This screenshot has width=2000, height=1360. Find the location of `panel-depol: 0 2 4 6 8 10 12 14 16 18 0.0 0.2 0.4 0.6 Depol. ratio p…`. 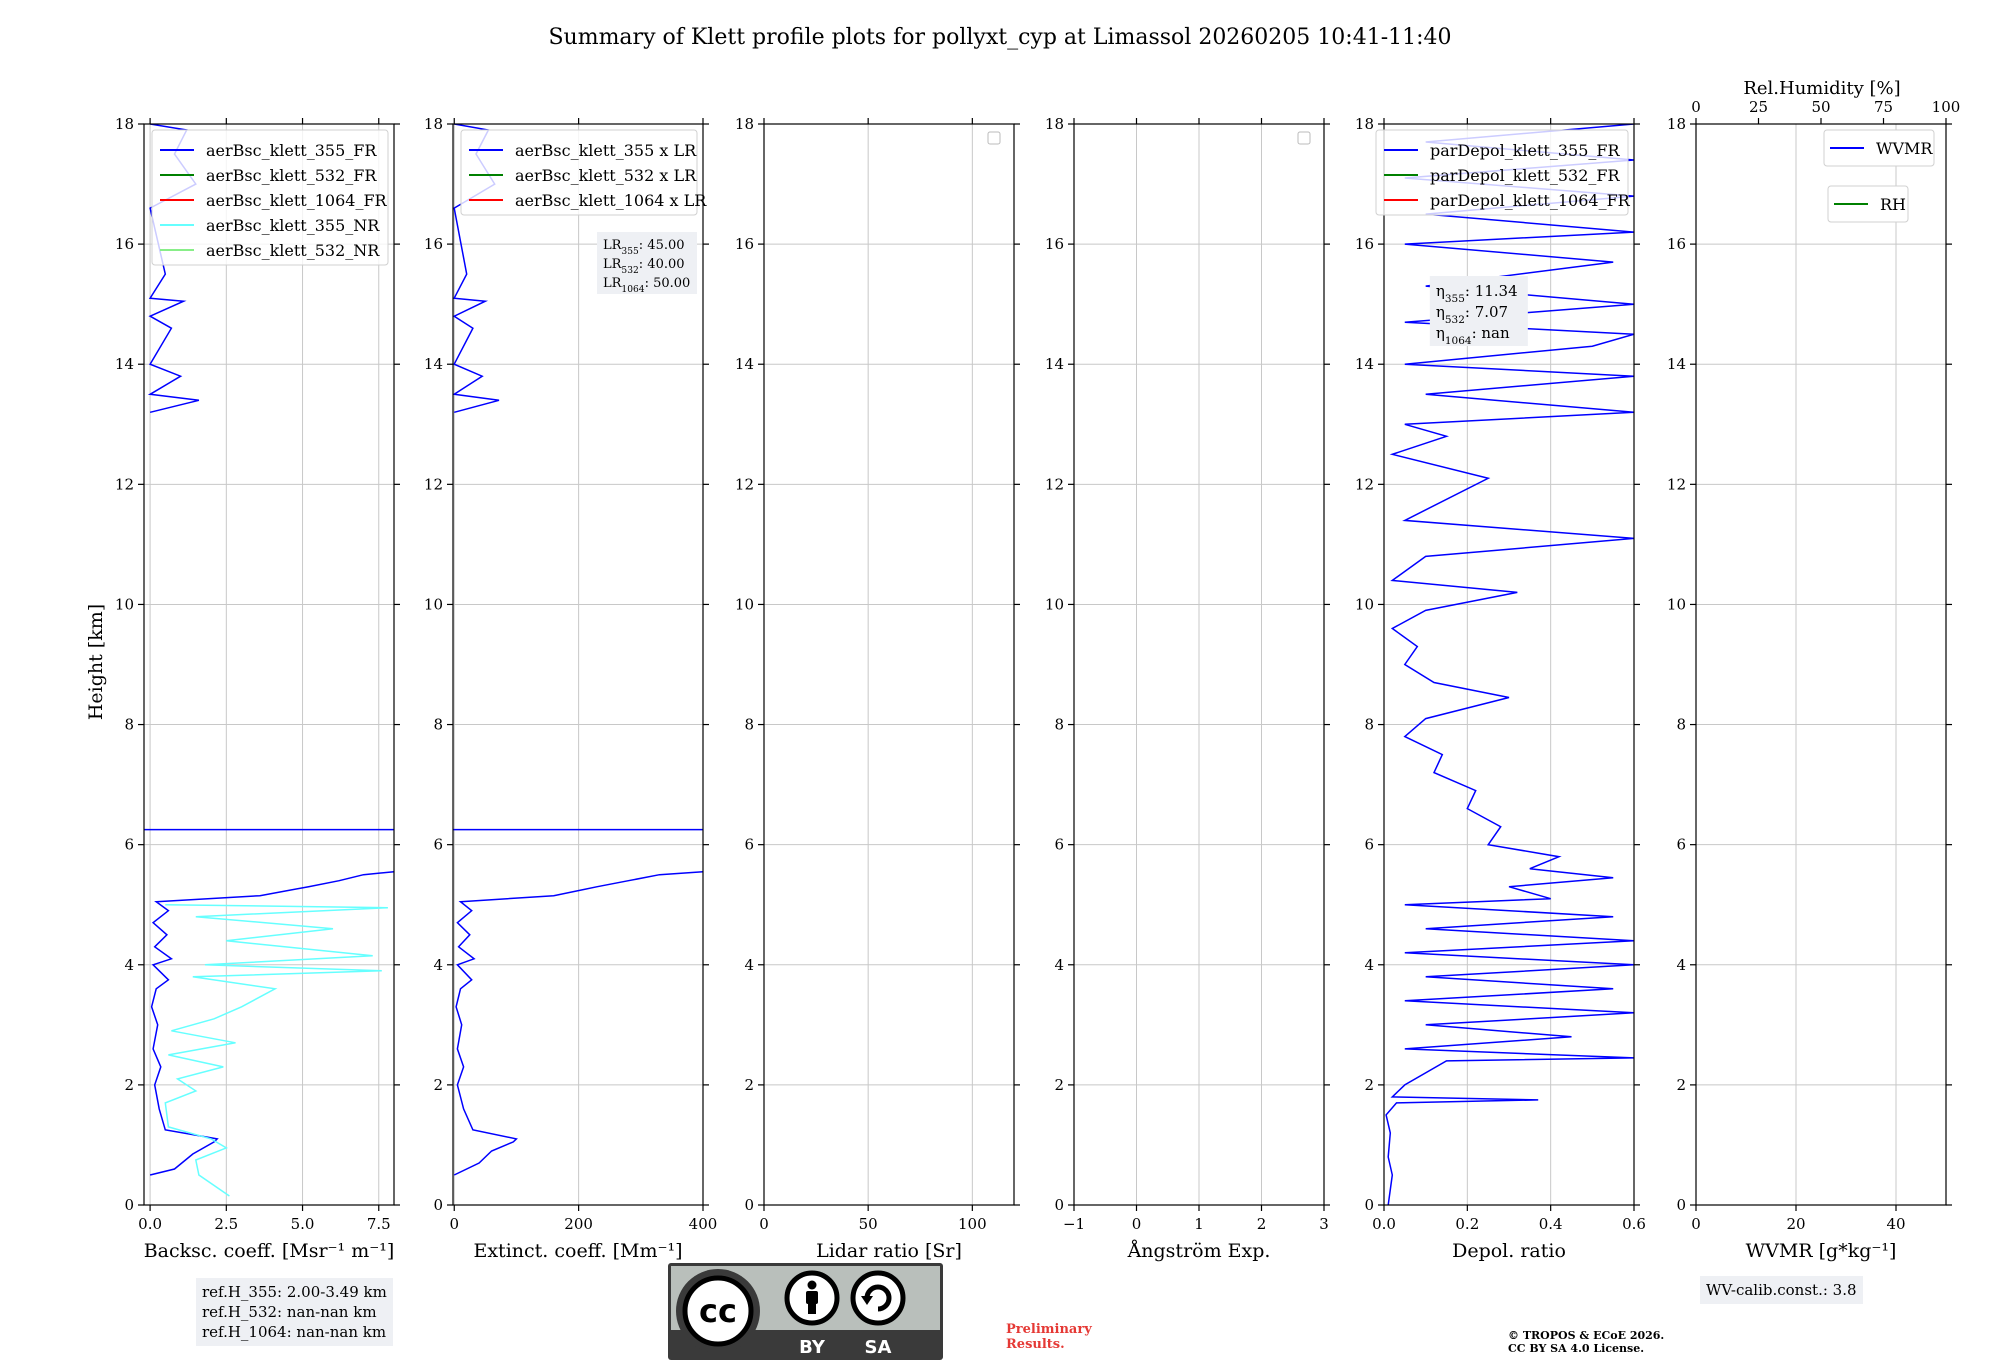

panel-depol: 0 2 4 6 8 10 12 14 16 18 0.0 0.2 0.4 0.6 Depol. ratio p… is located at coordinates (1500, 688).